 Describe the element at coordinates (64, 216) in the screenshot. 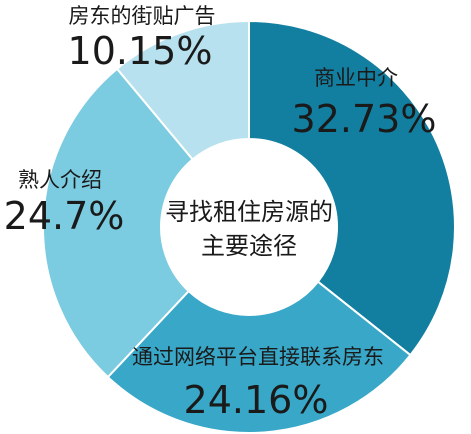

I see `slice-value-shuren-jieshao: 24.7%` at that location.